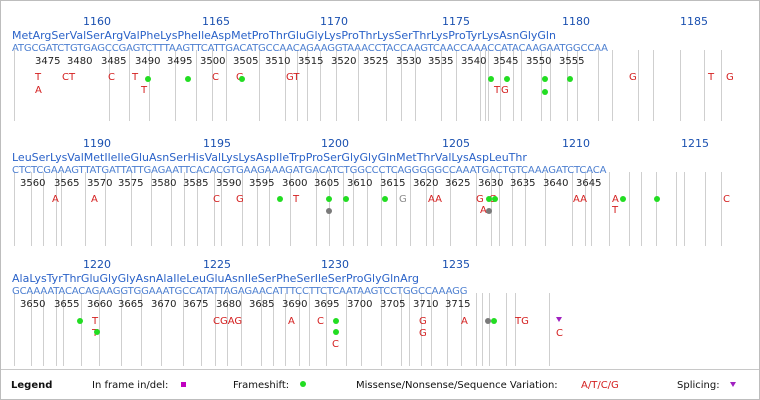  Describe the element at coordinates (403, 199) in the screenshot. I see `unknown-label: G` at that location.